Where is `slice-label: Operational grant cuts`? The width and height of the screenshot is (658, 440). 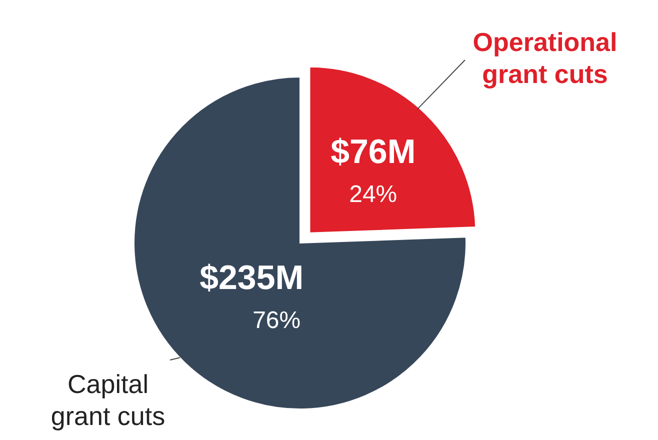 slice-label: Operational grant cuts is located at coordinates (545, 58).